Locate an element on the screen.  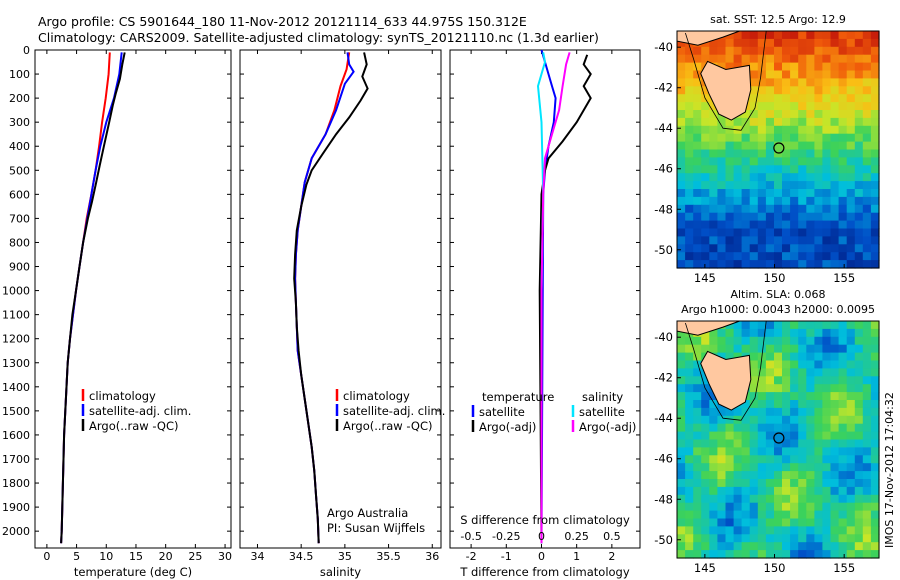
y-tick-label: -44 is located at coordinates (663, 128).